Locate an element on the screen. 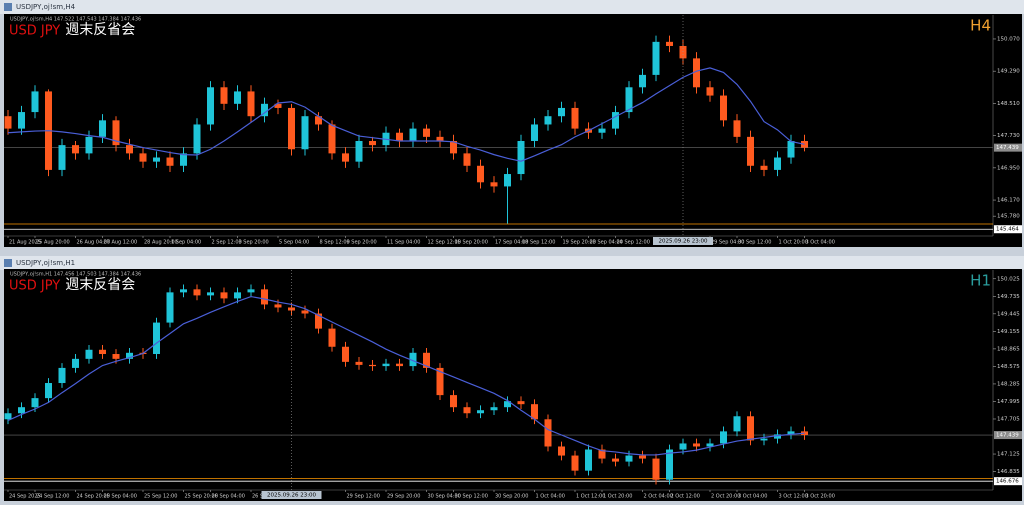 Image resolution: width=1024 pixels, height=505 pixels. x-tick-label: 30 Sep 12:00 is located at coordinates (754, 243).